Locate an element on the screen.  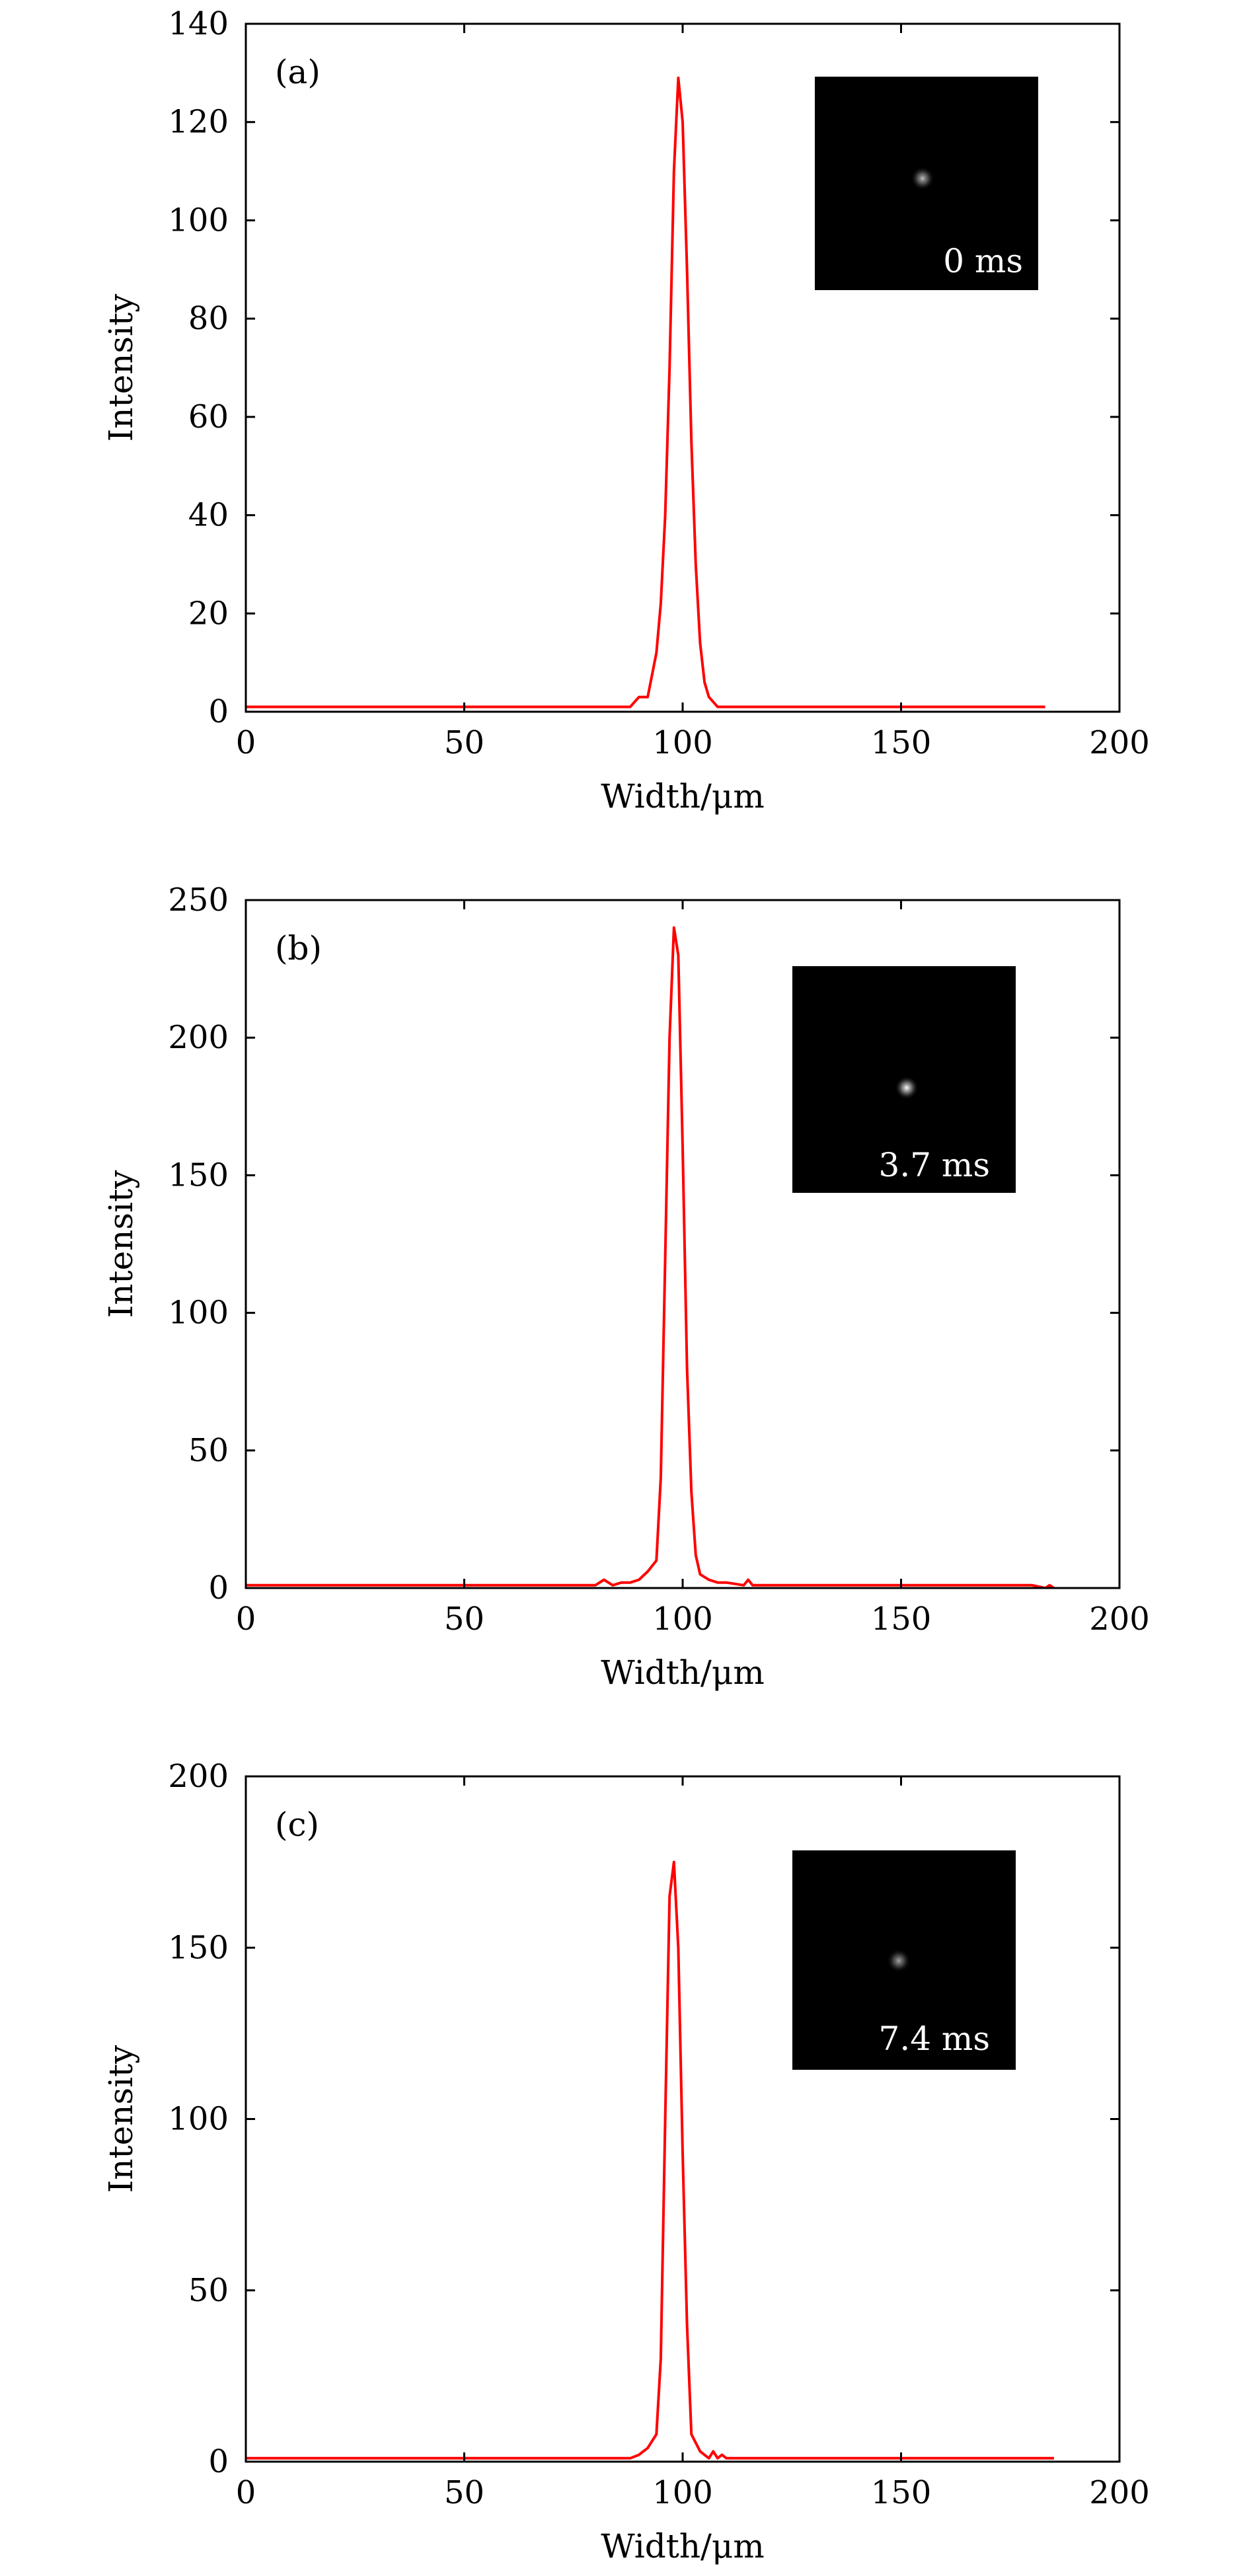
panel-label: (a) is located at coordinates (298, 72).